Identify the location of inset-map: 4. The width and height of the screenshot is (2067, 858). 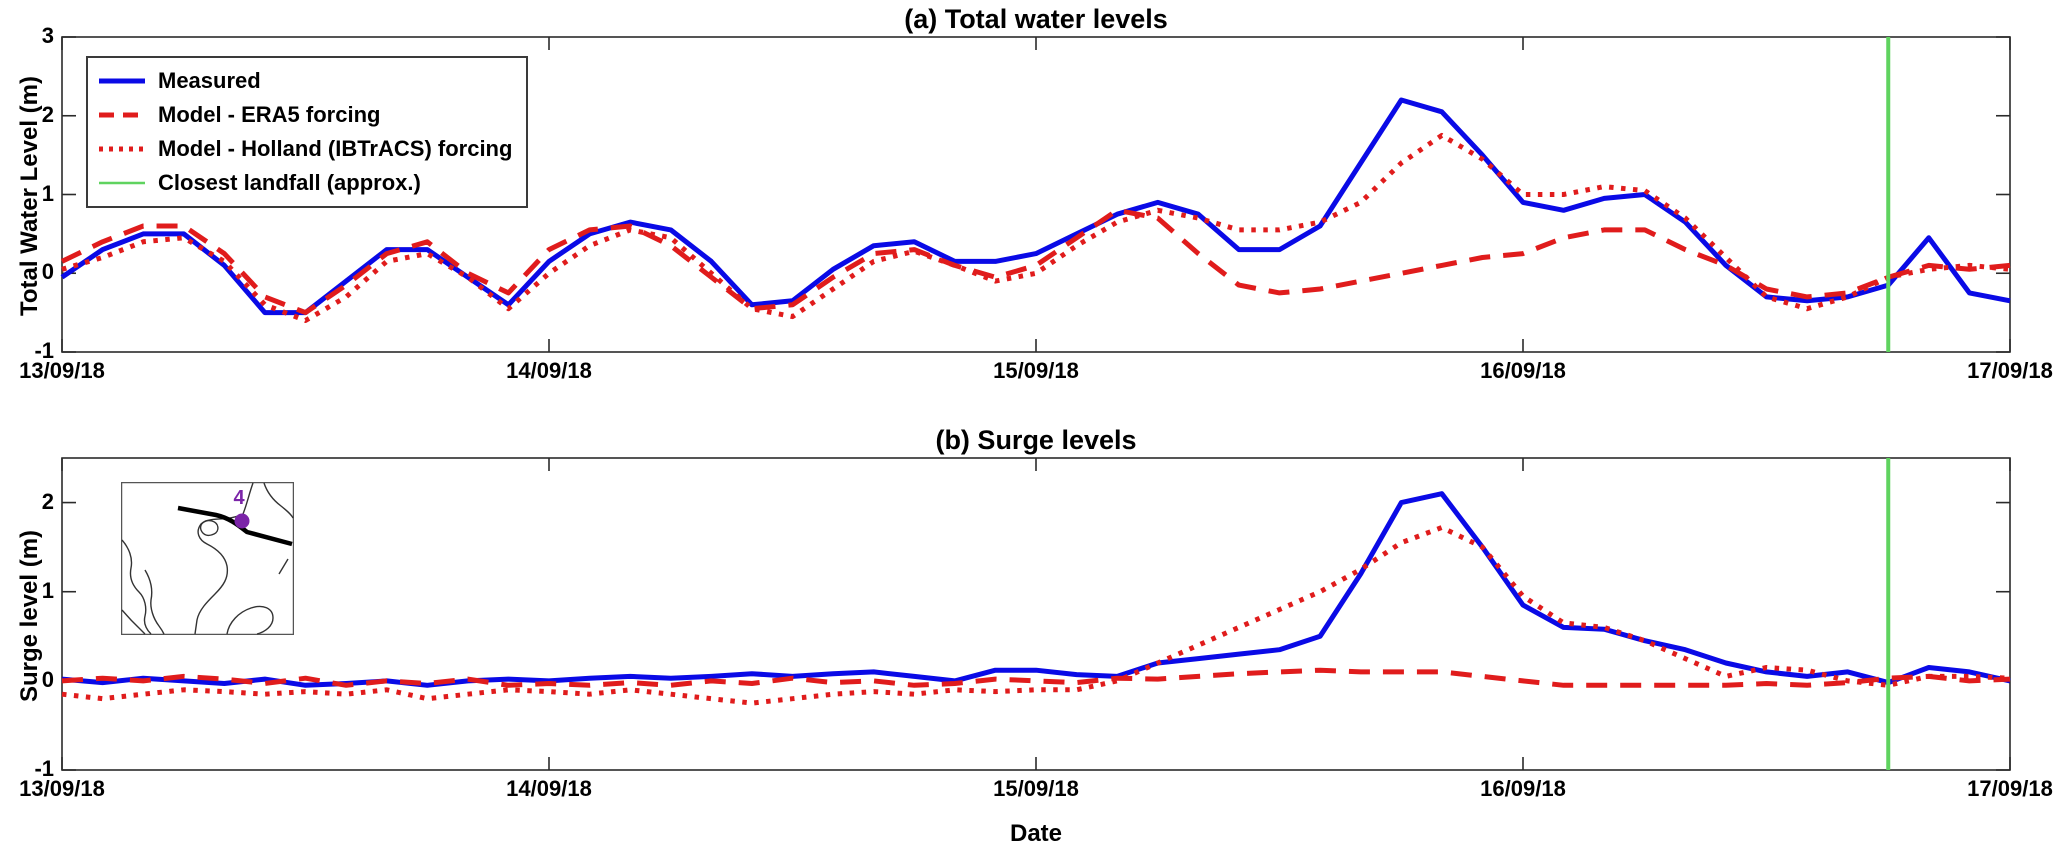
(207, 558).